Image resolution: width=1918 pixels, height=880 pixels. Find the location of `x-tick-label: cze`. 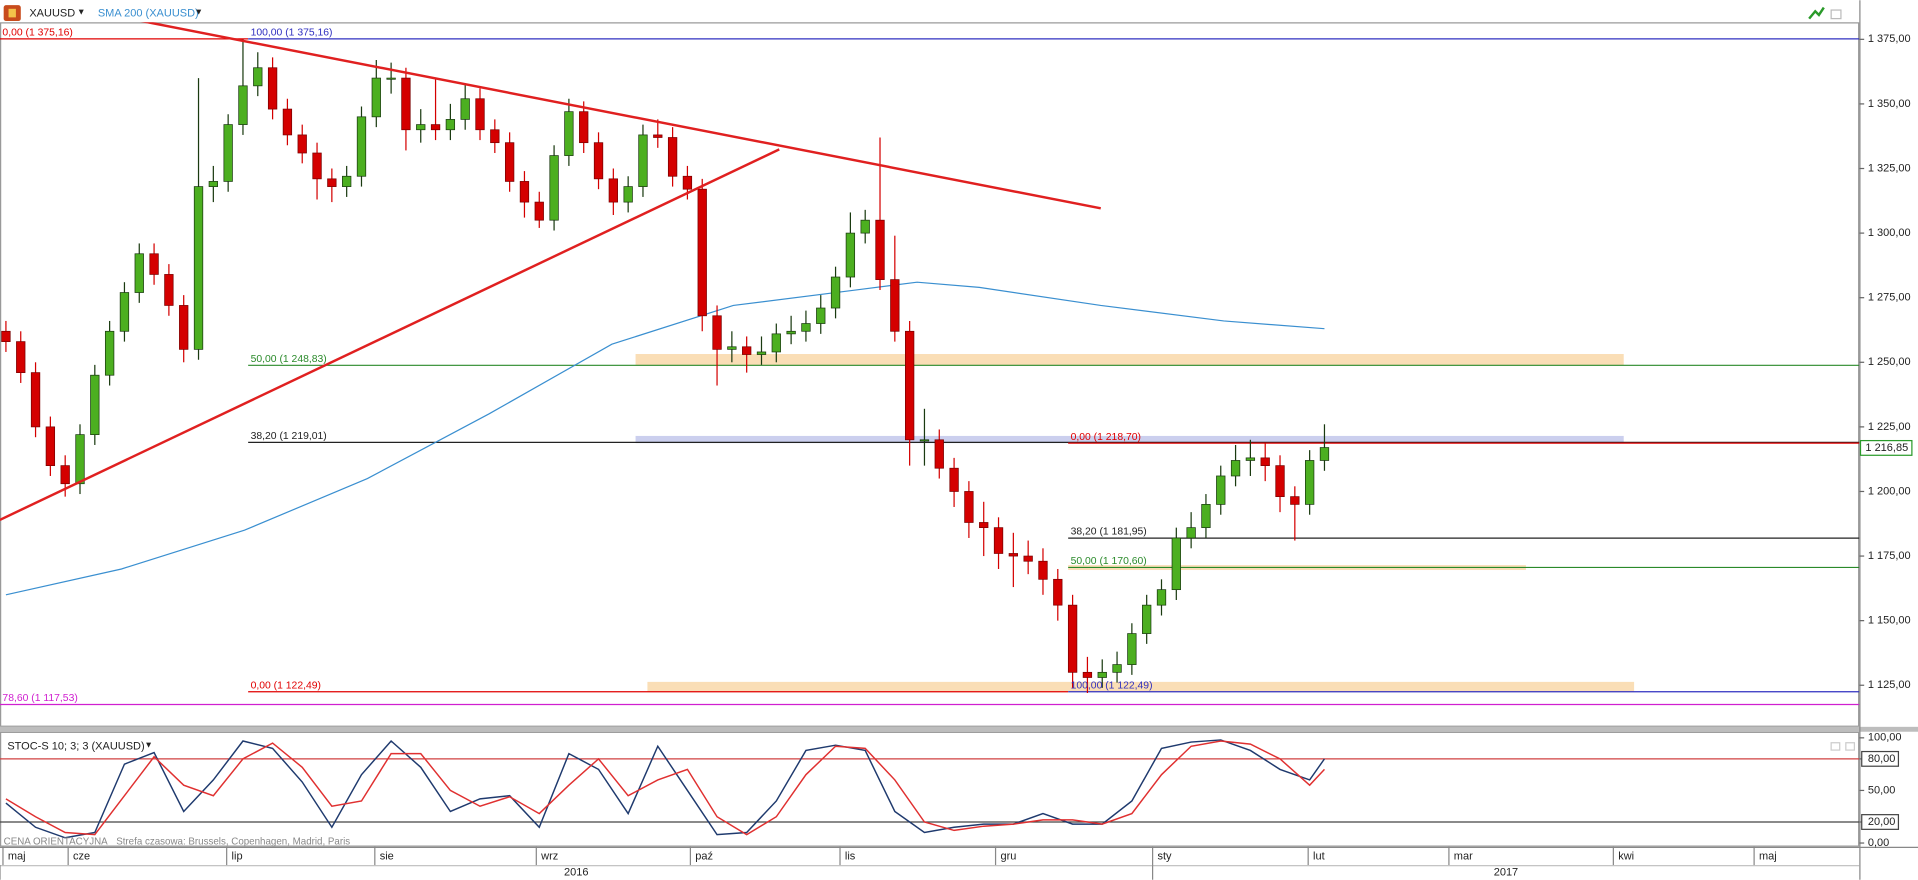

x-tick-label: cze is located at coordinates (81, 856).